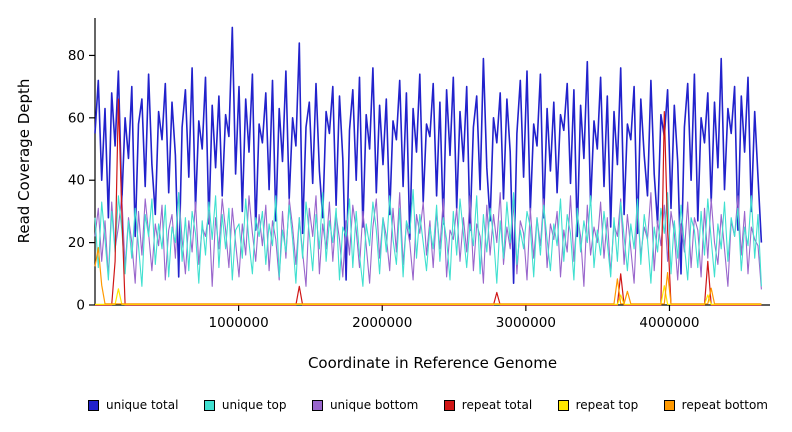 This screenshot has width=792, height=432. Describe the element at coordinates (497, 405) in the screenshot. I see `legend-label: repeat total` at that location.